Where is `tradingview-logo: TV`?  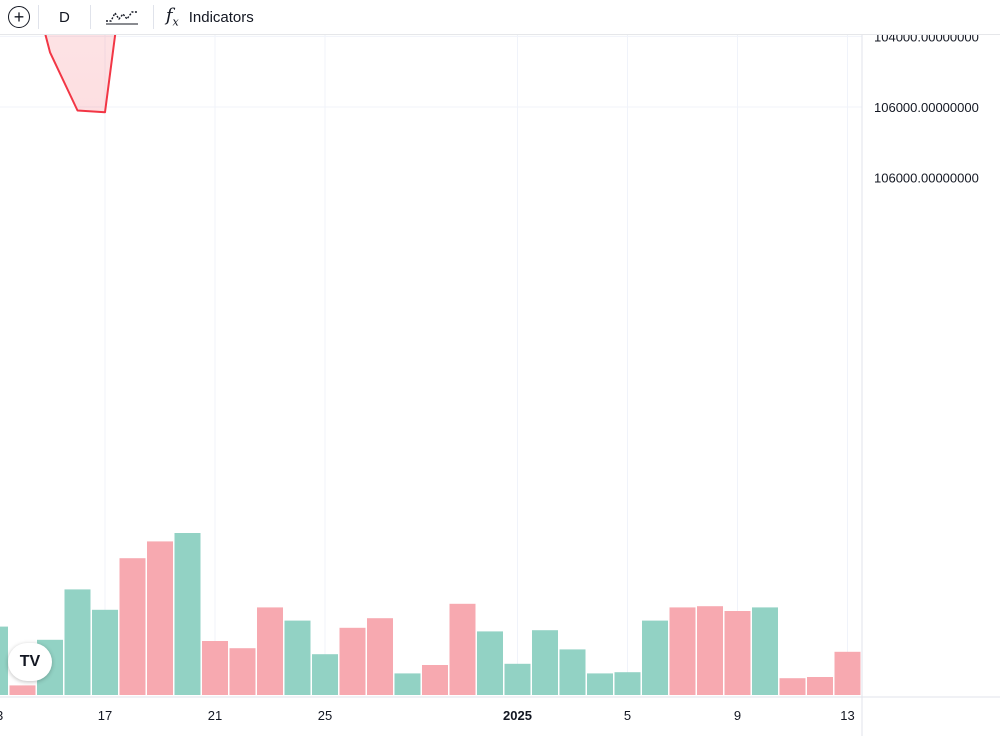 tradingview-logo: TV is located at coordinates (30, 662).